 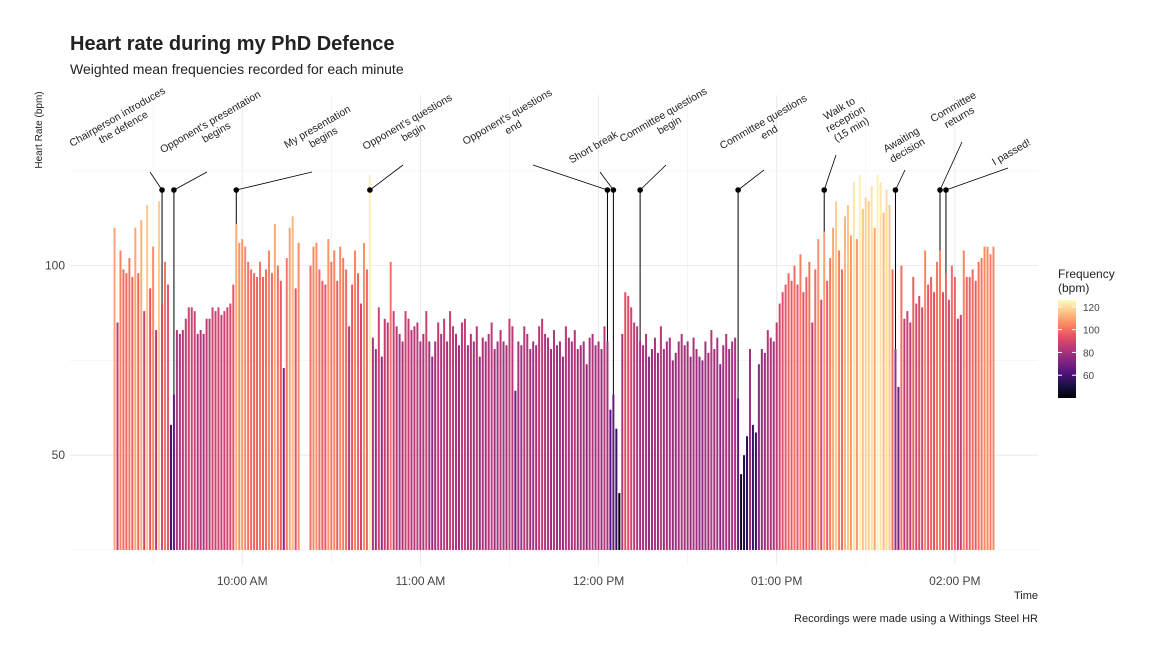 I want to click on annotation-label: Committee questionsend, so click(x=766, y=127).